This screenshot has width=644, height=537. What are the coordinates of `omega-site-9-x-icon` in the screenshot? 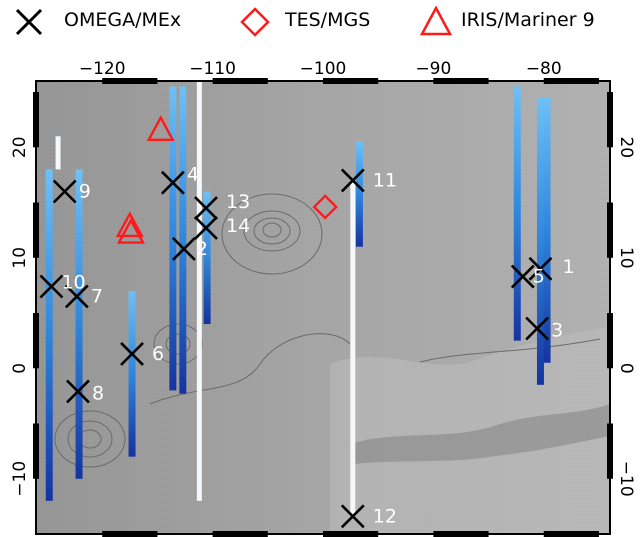 It's located at (64, 191).